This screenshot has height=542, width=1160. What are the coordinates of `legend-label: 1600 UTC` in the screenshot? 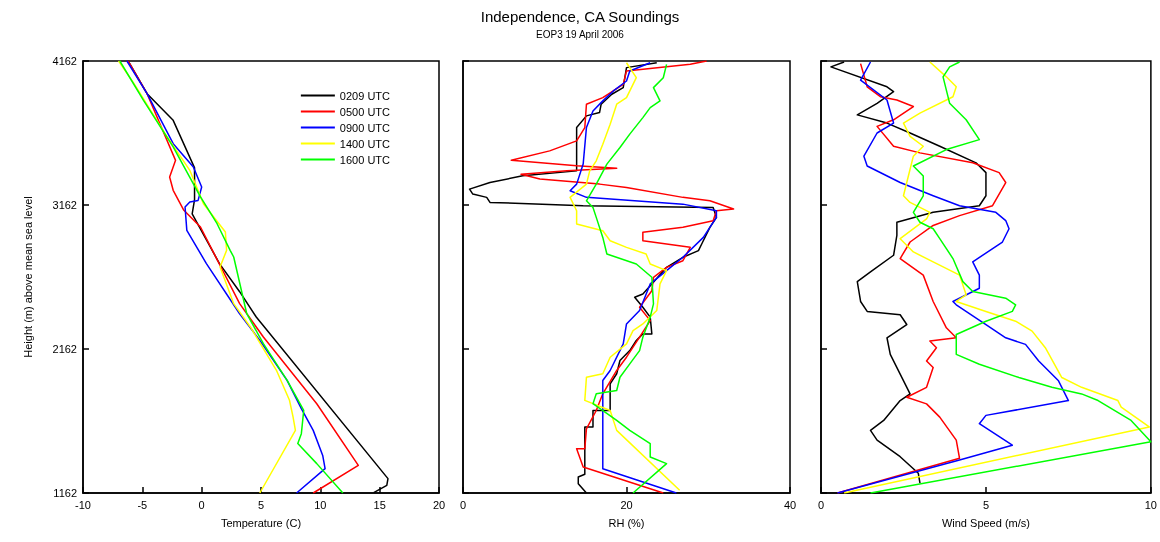 It's located at (365, 159).